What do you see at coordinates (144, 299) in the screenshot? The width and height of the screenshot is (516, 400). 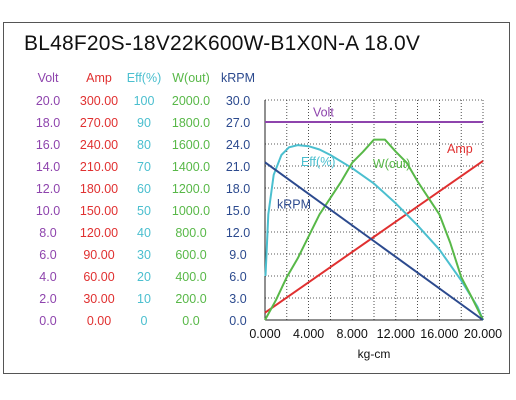 I see `y-tick-label: 10` at bounding box center [144, 299].